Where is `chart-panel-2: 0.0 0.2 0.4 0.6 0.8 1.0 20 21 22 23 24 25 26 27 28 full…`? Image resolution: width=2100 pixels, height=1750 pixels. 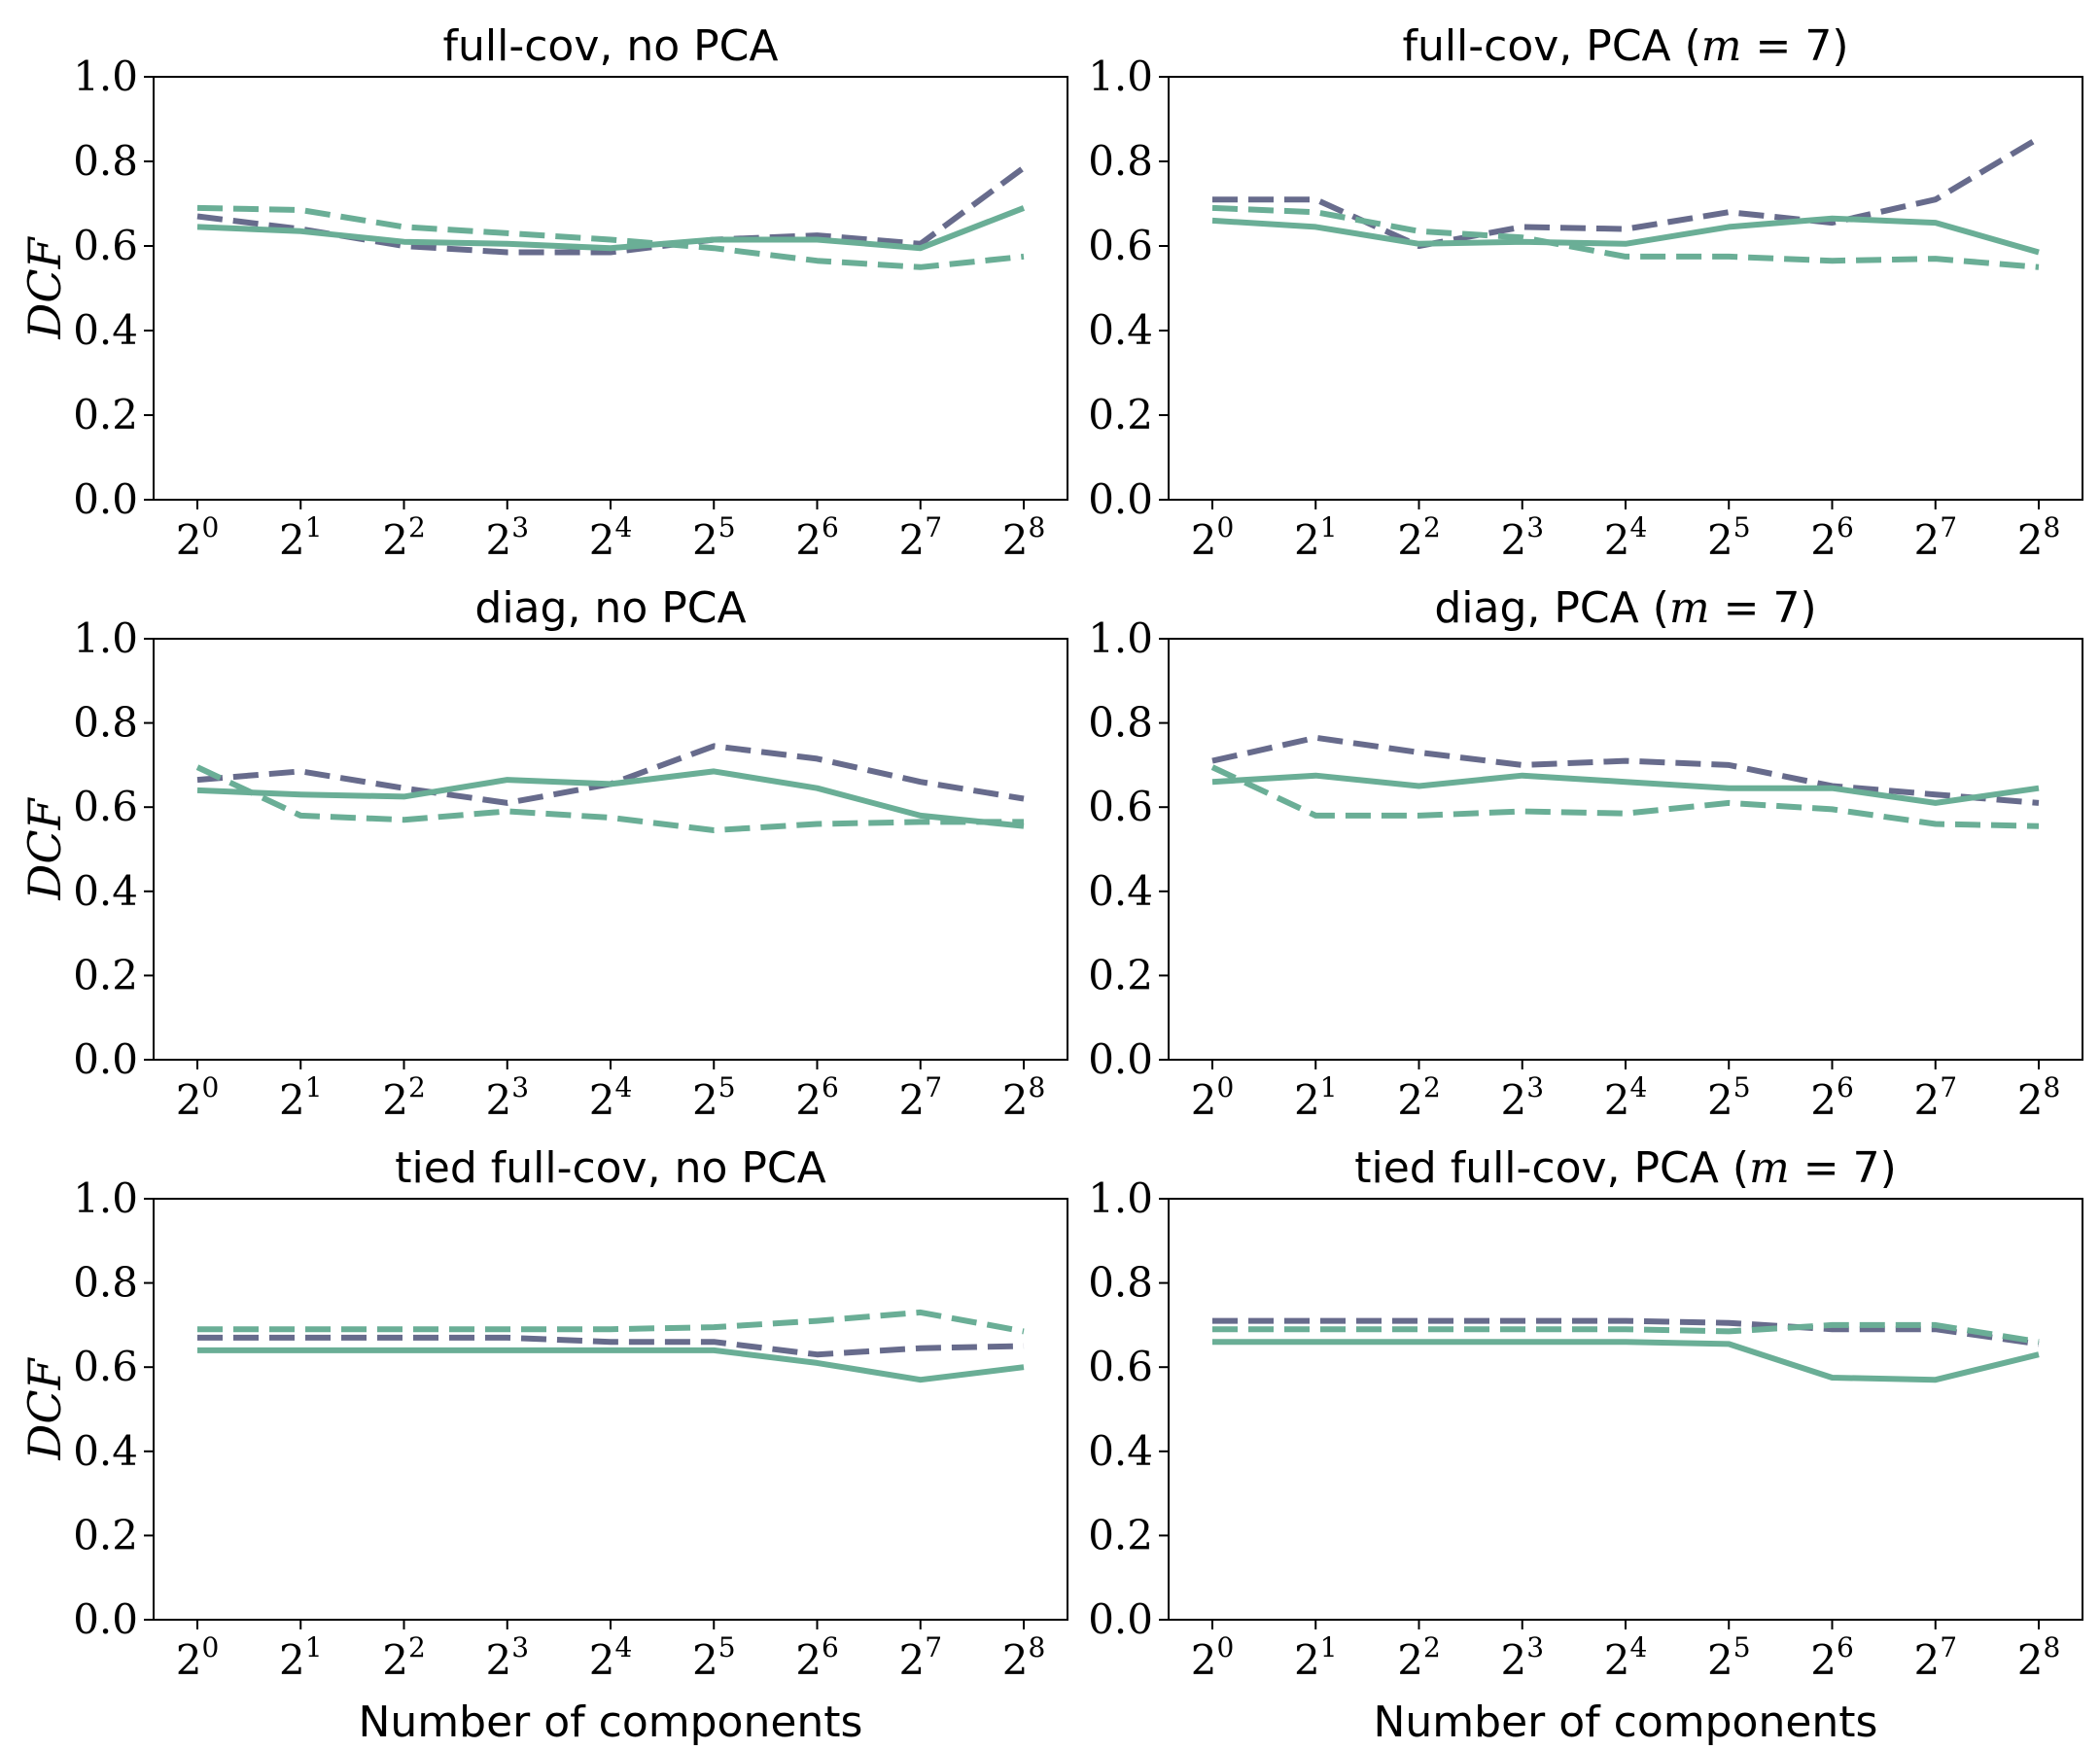 chart-panel-2: 0.0 0.2 0.4 0.6 0.8 1.0 20 21 22 23 24 25 26 27 28 full… is located at coordinates (1585, 292).